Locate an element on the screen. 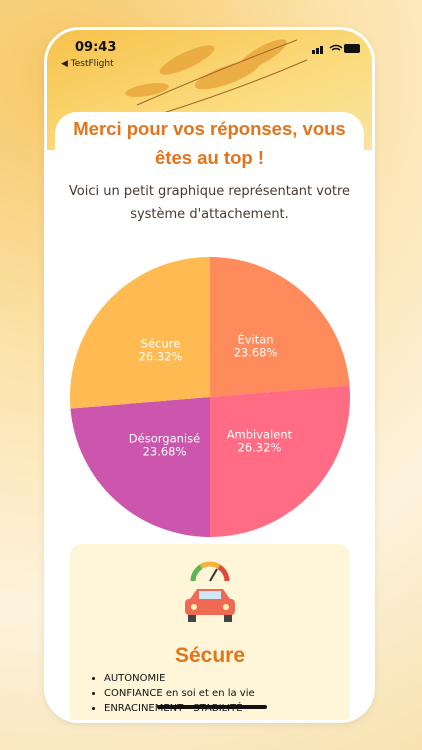 The height and width of the screenshot is (750, 422). trait-item: AUTONOMIE is located at coordinates (179, 678).